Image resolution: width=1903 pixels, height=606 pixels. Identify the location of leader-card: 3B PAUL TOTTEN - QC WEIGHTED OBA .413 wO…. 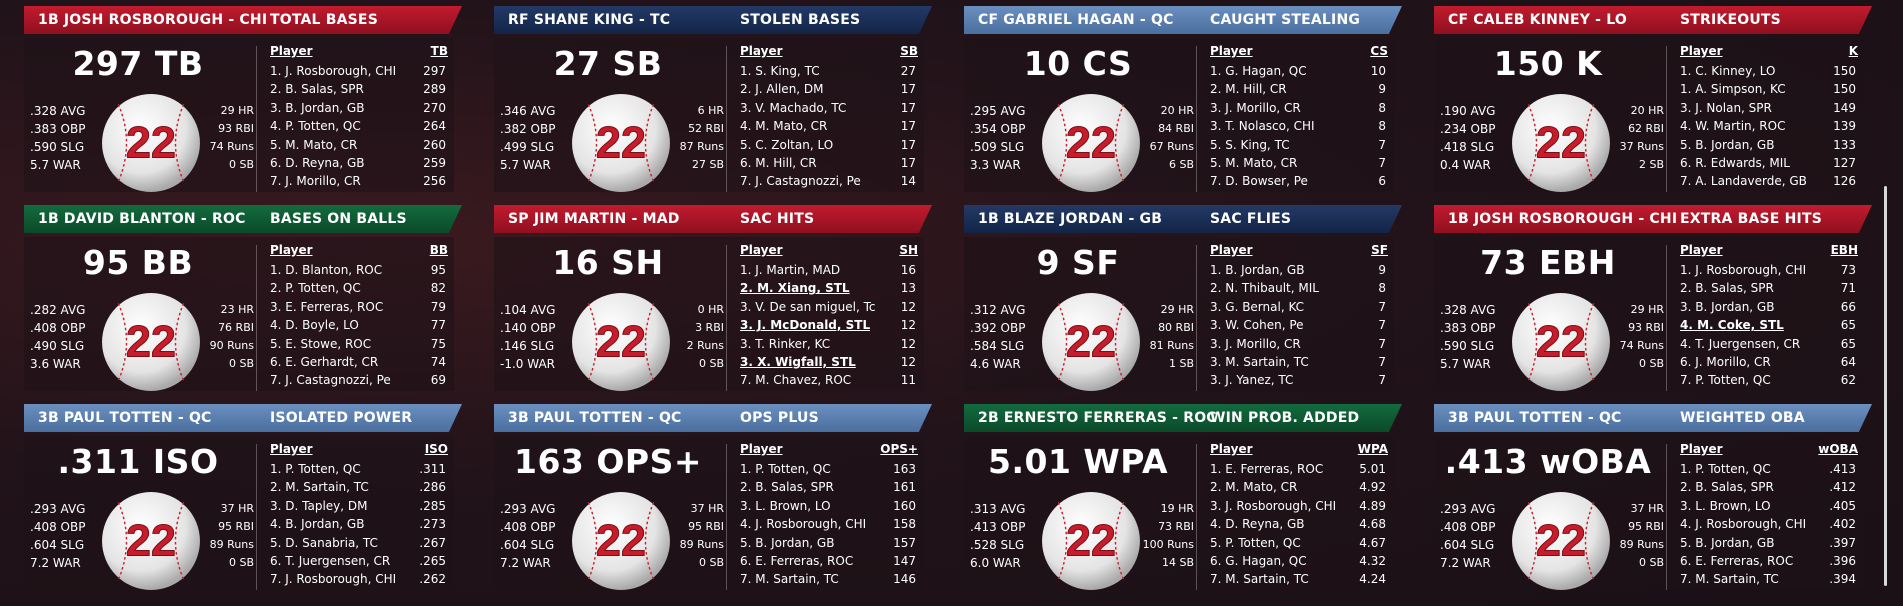
(1654, 497).